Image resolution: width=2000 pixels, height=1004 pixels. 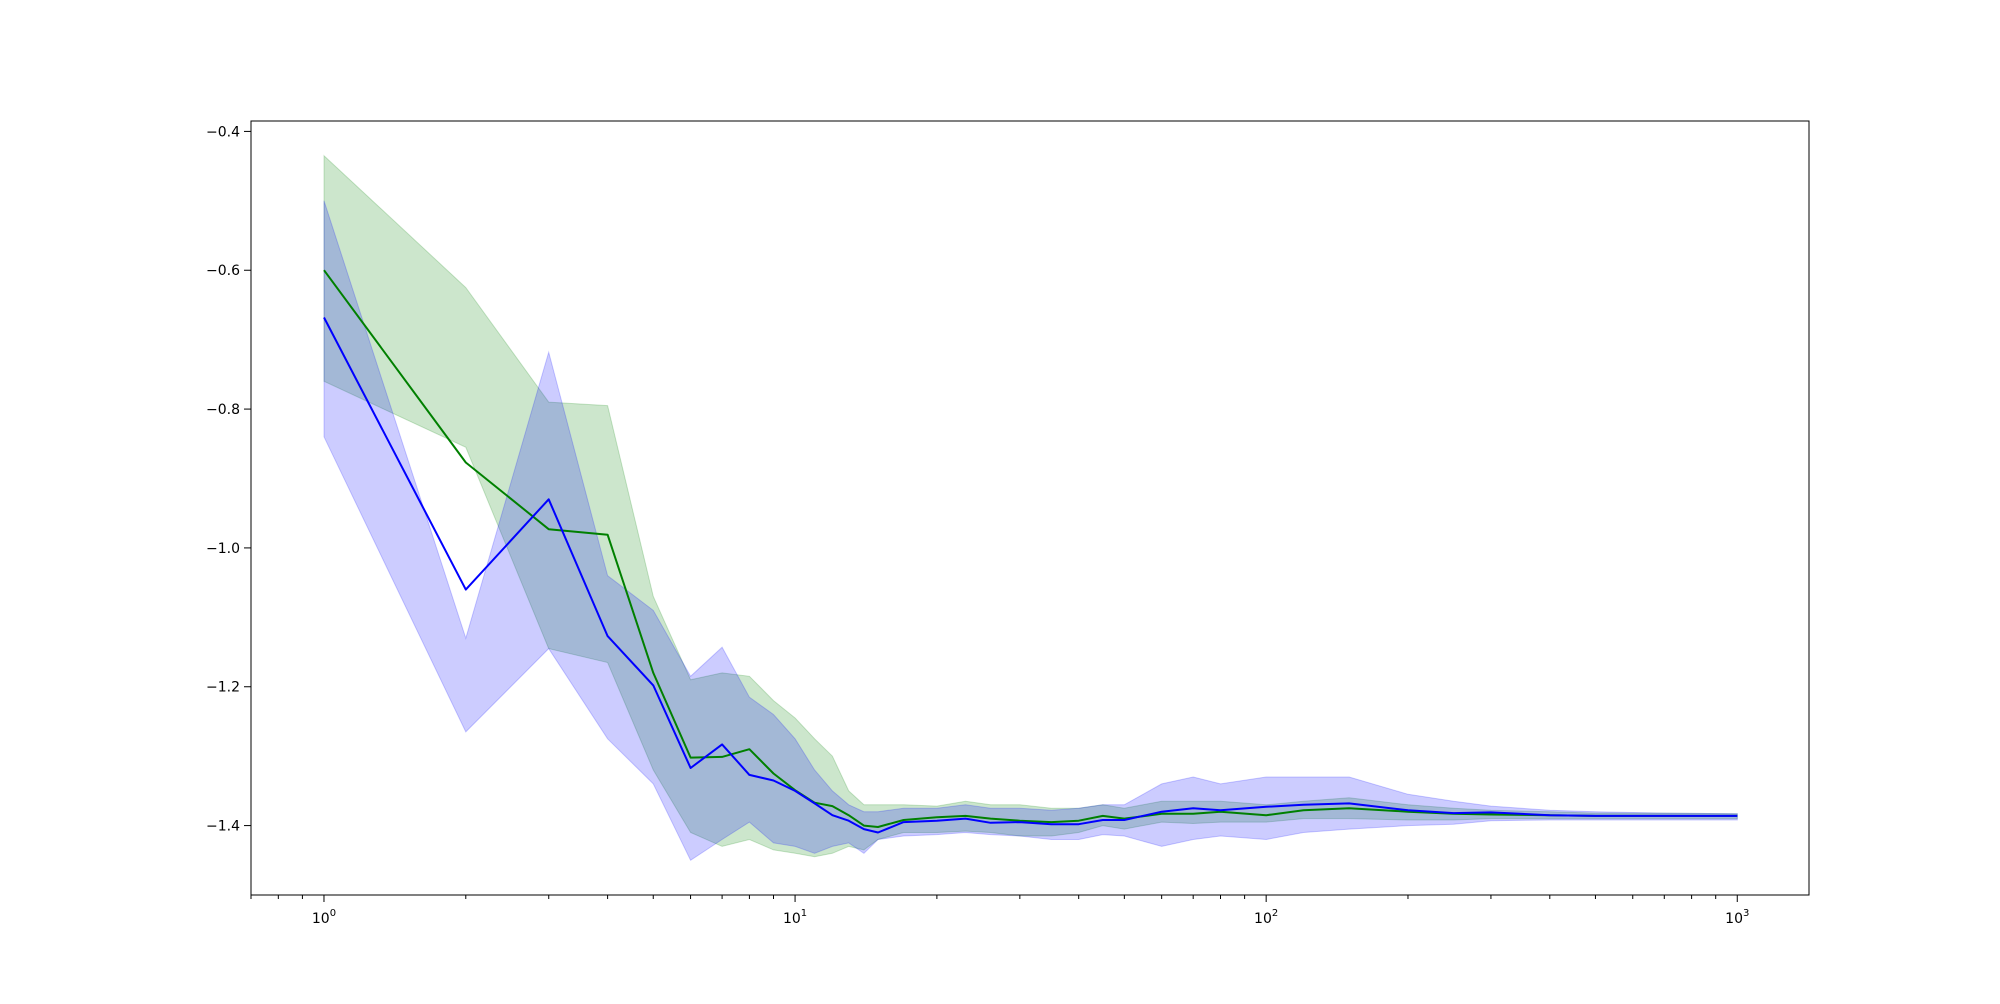 What do you see at coordinates (223, 410) in the screenshot?
I see `y-tick-label: −0.8` at bounding box center [223, 410].